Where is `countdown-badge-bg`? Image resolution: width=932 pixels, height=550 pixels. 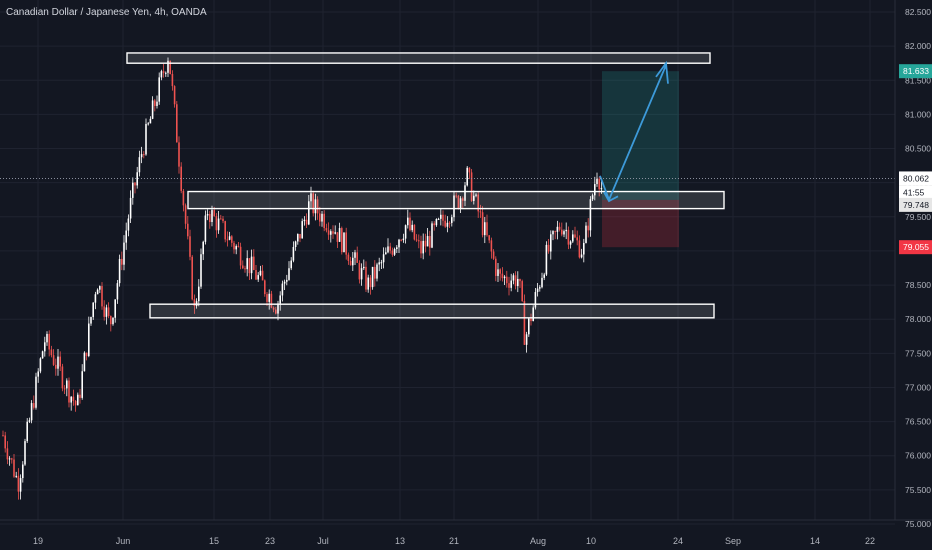
countdown-badge-bg is located at coordinates (915, 192).